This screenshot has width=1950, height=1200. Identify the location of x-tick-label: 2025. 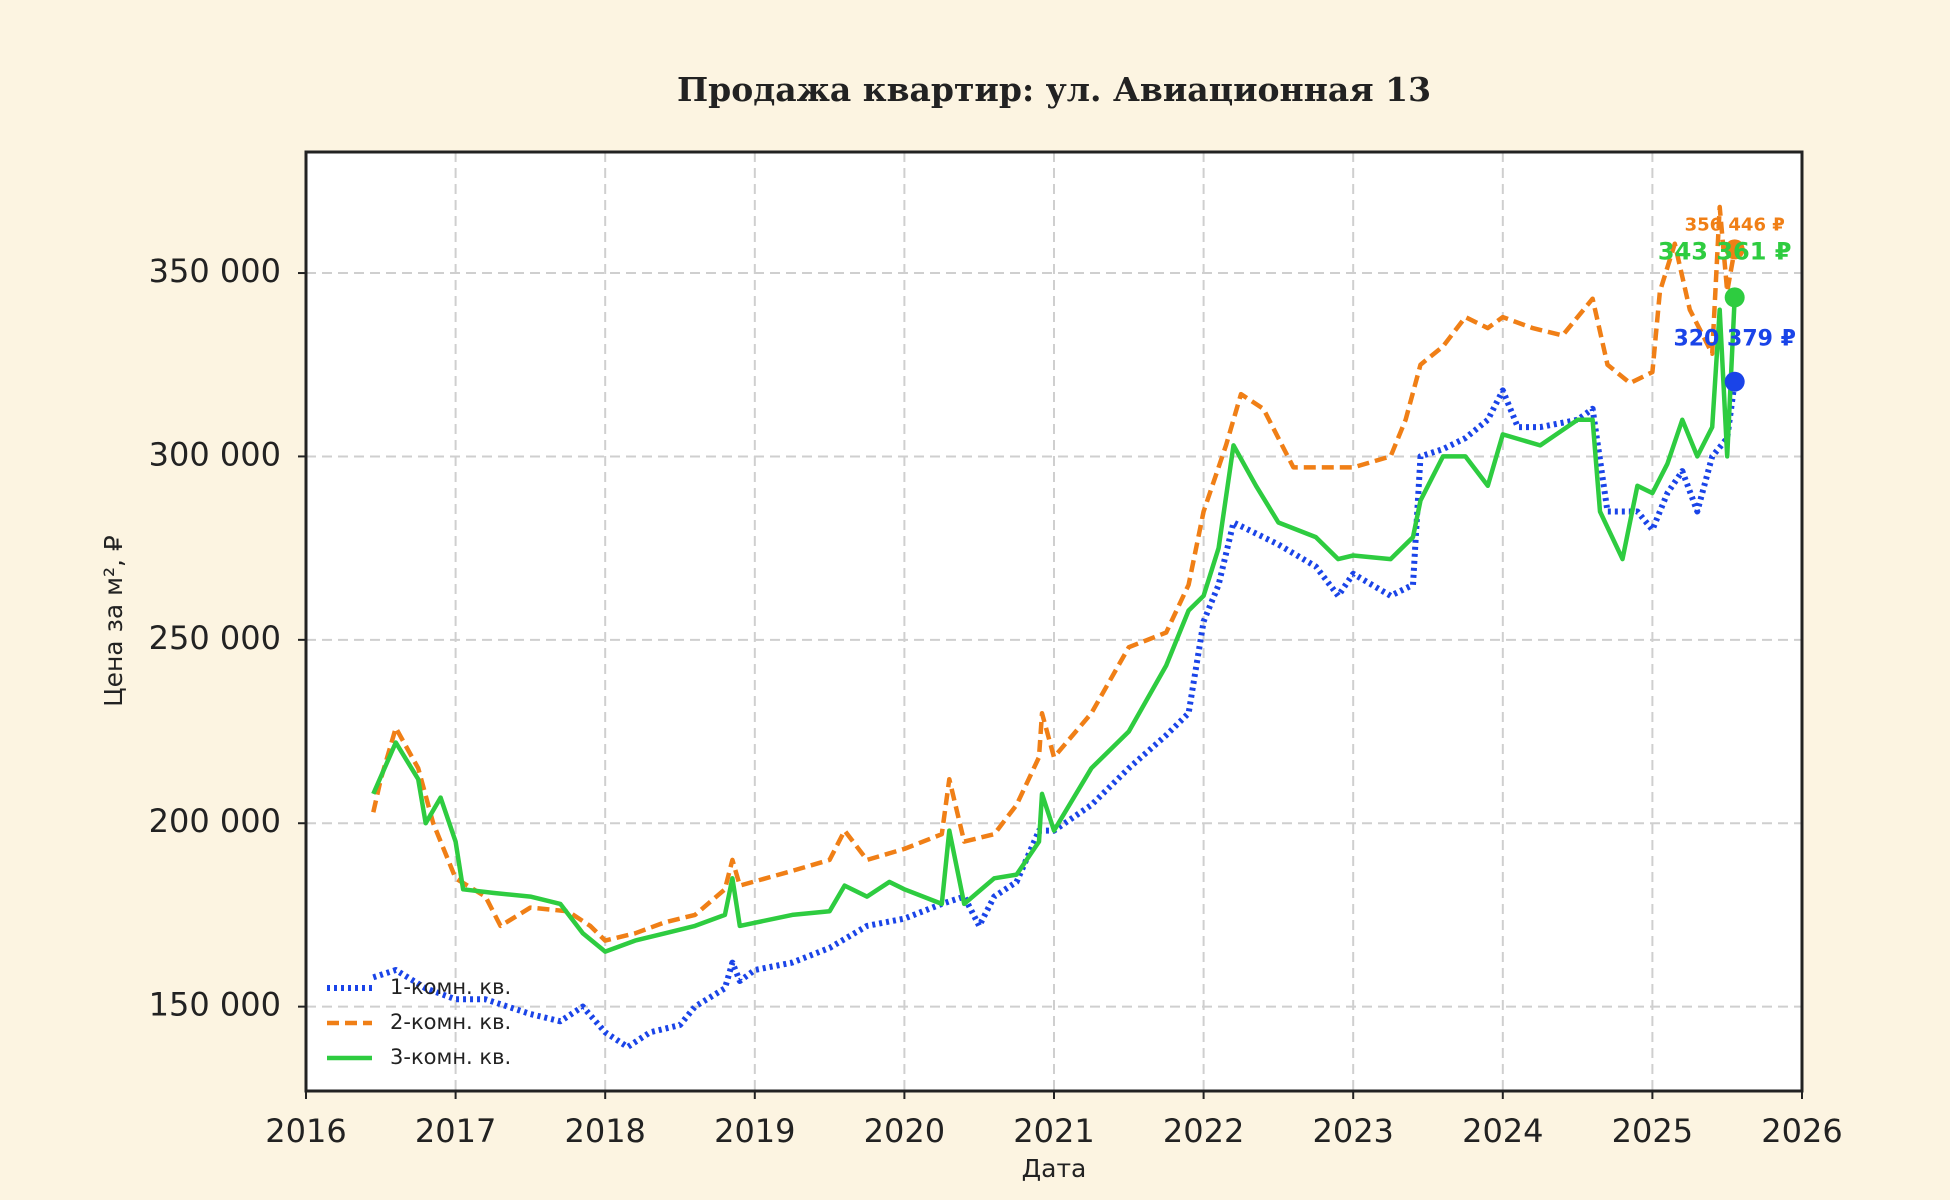
(1652, 1131).